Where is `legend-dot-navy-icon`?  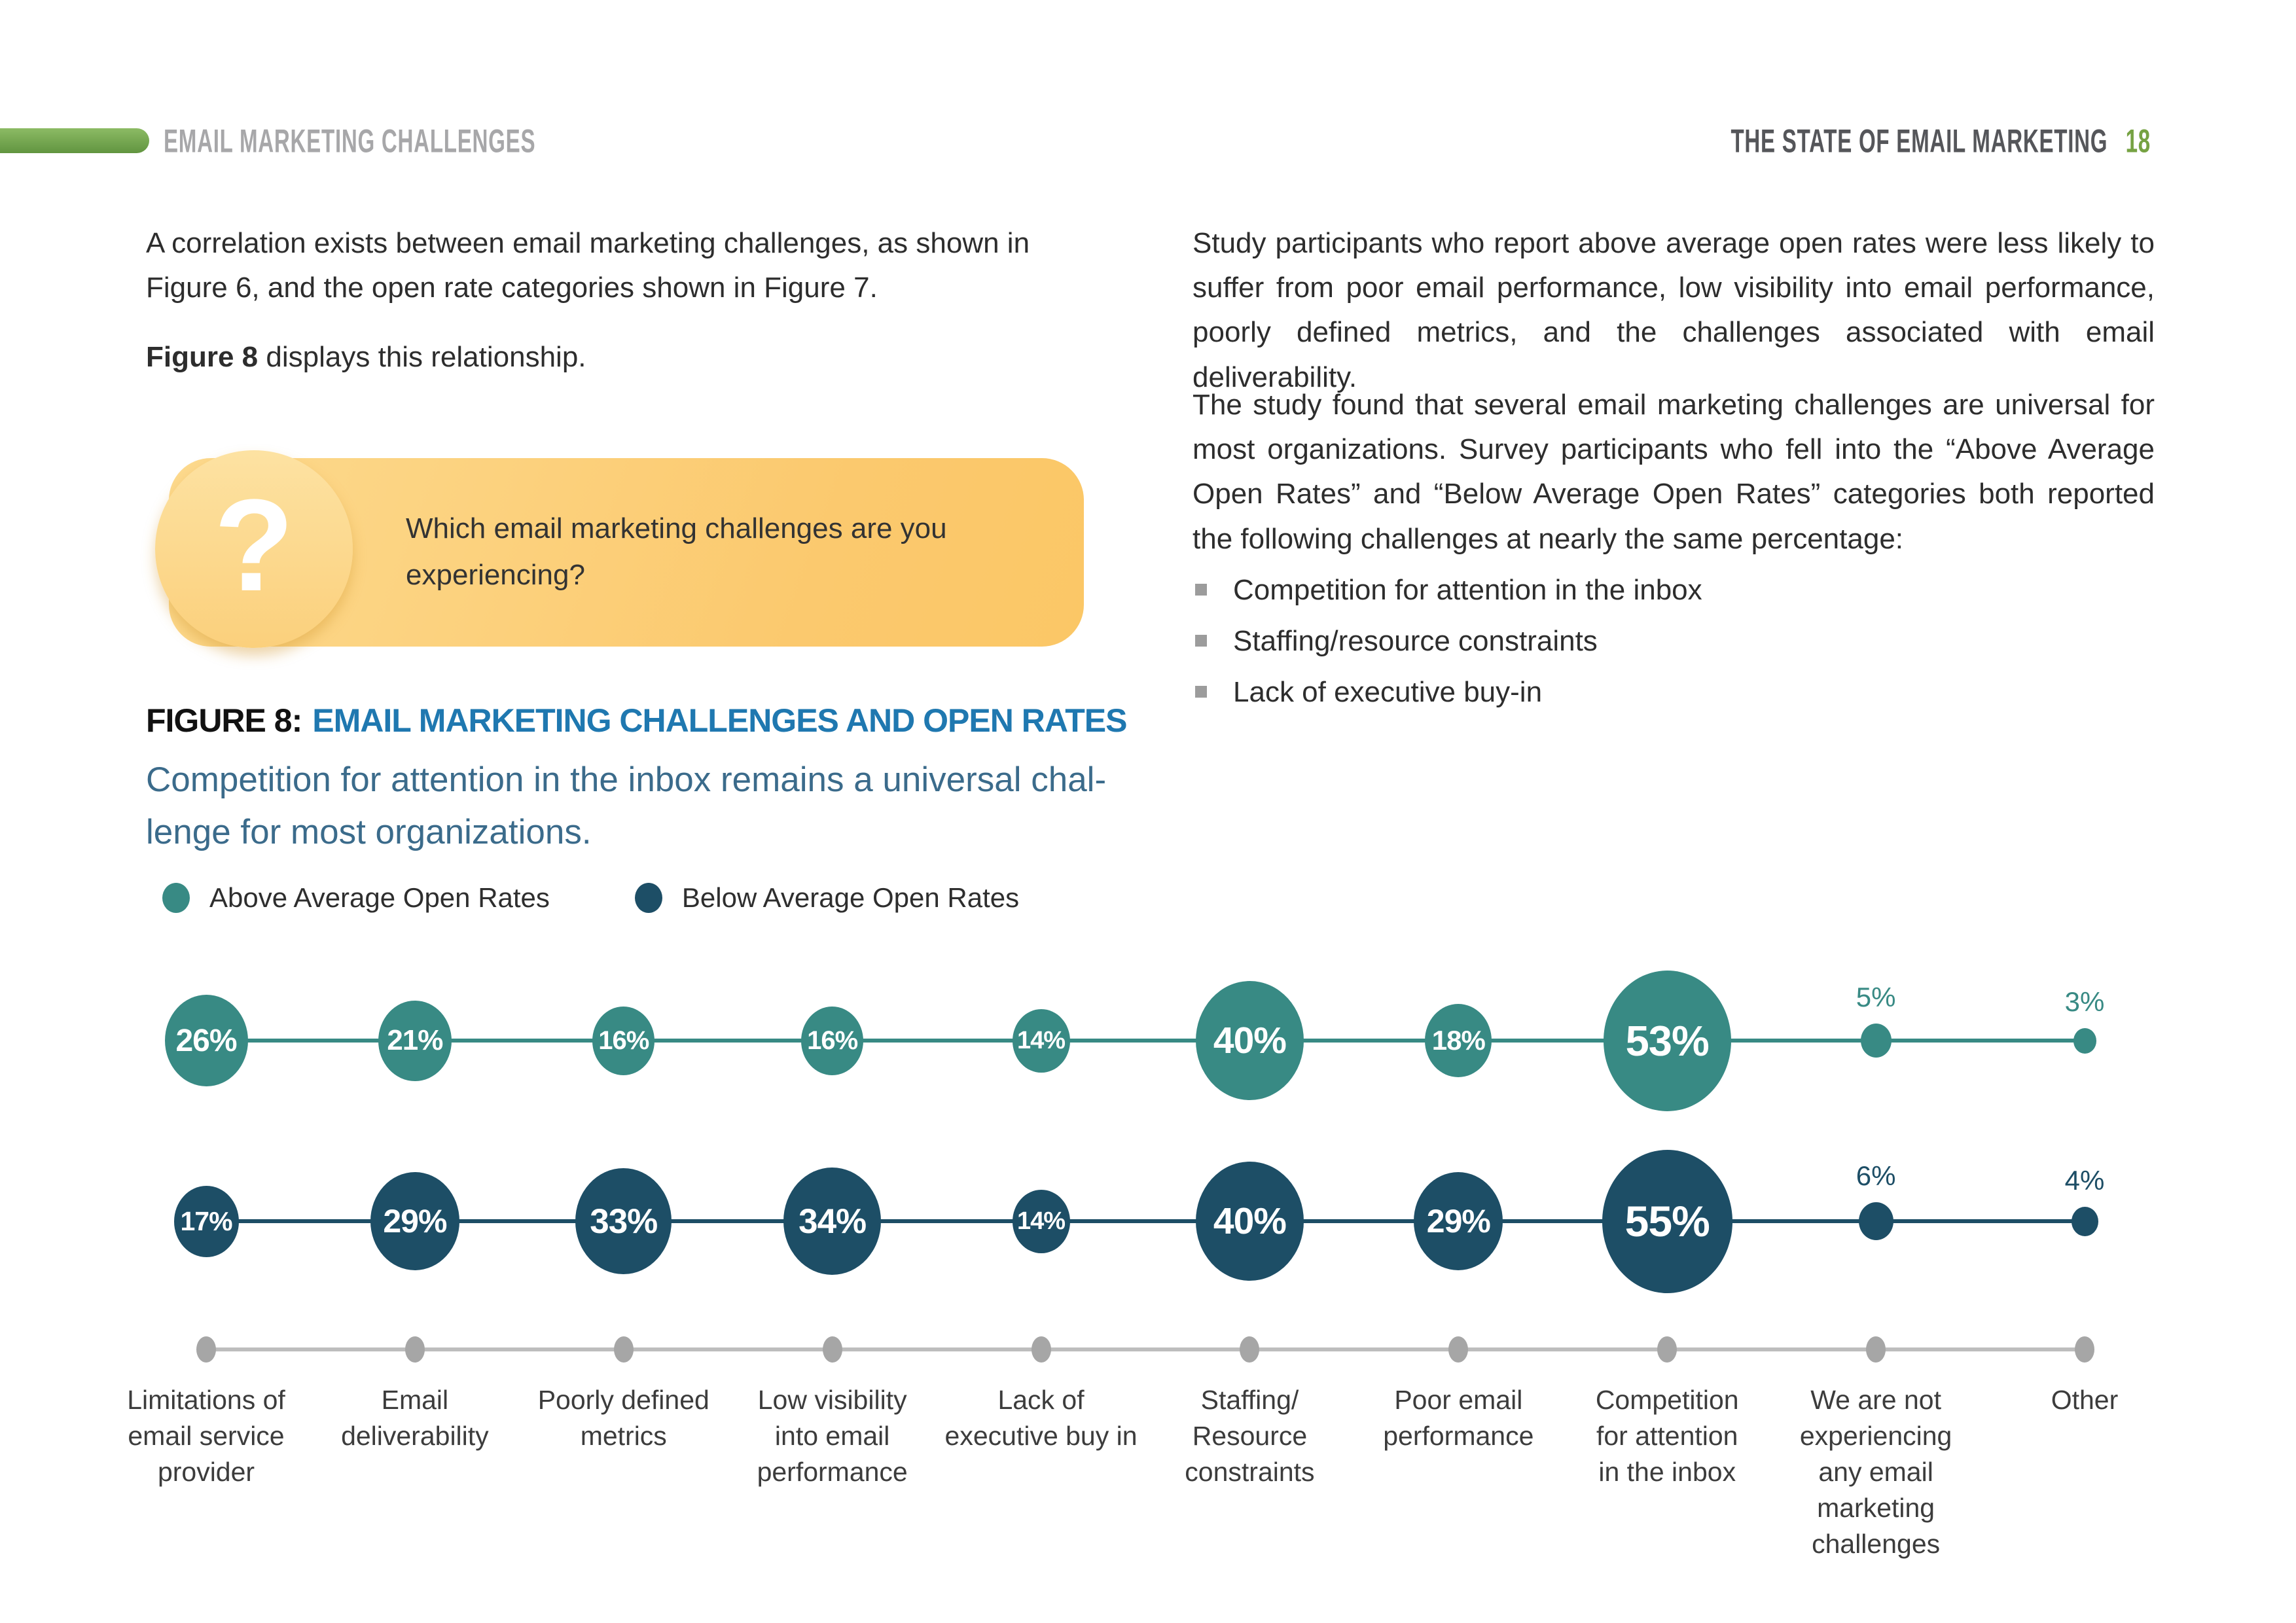
legend-dot-navy-icon is located at coordinates (648, 898).